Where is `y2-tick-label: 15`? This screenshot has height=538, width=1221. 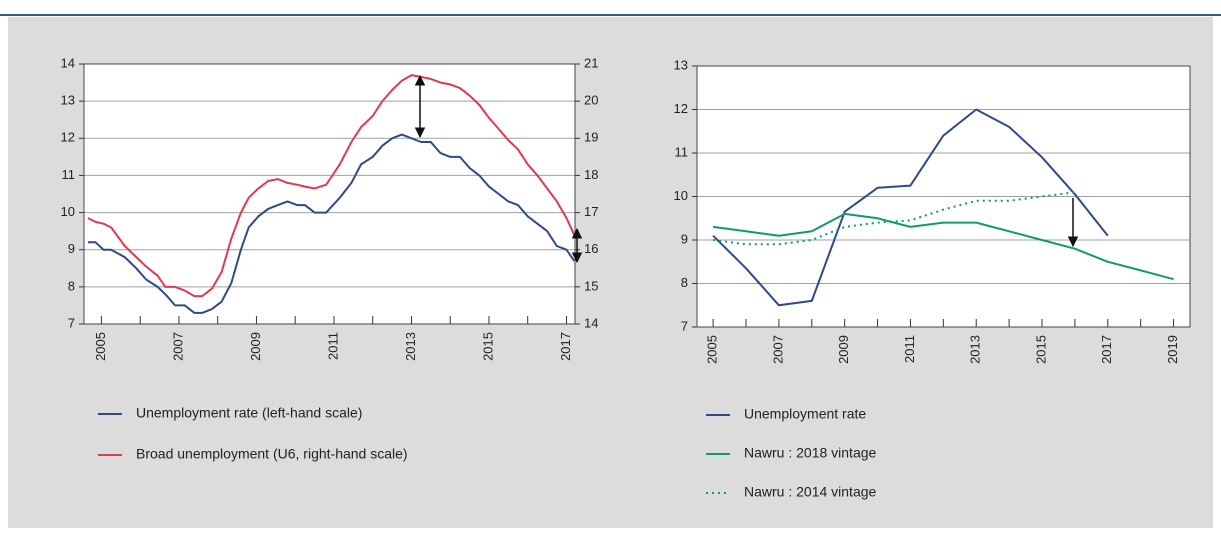 y2-tick-label: 15 is located at coordinates (591, 285).